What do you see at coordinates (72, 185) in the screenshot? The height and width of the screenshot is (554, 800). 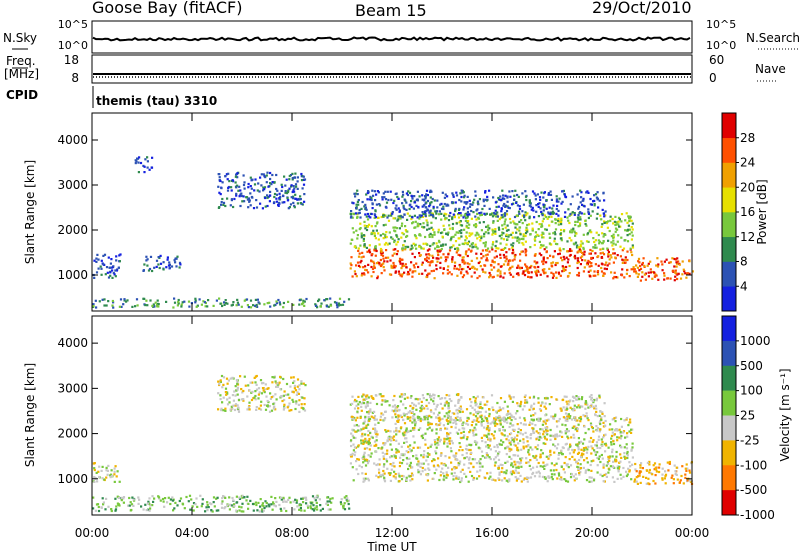 I see `range-tick-label: 3000` at bounding box center [72, 185].